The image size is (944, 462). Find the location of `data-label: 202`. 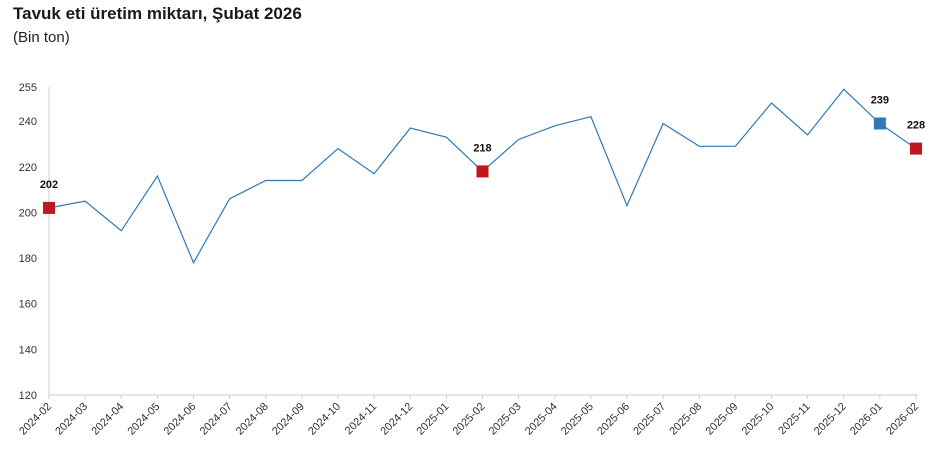

data-label: 202 is located at coordinates (49, 185).